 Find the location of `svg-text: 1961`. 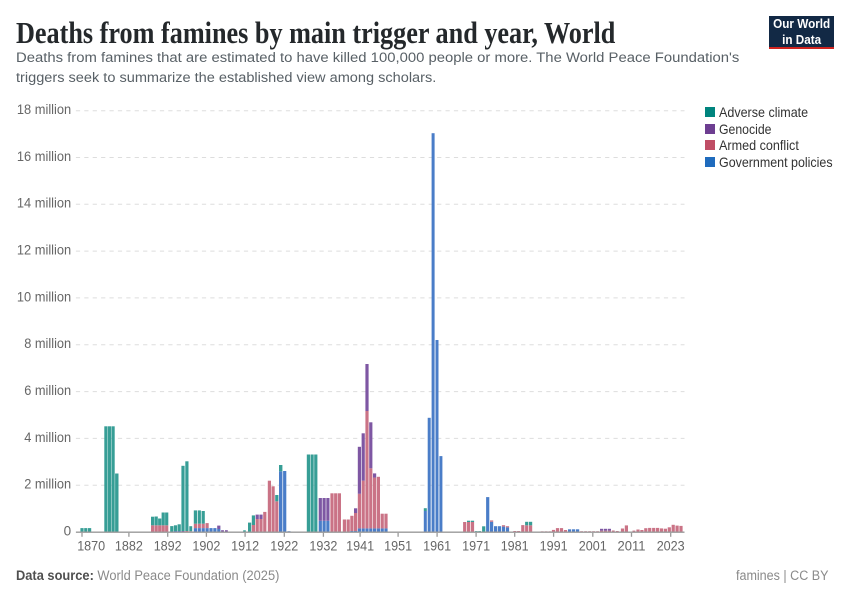

svg-text: 1961 is located at coordinates (437, 545).